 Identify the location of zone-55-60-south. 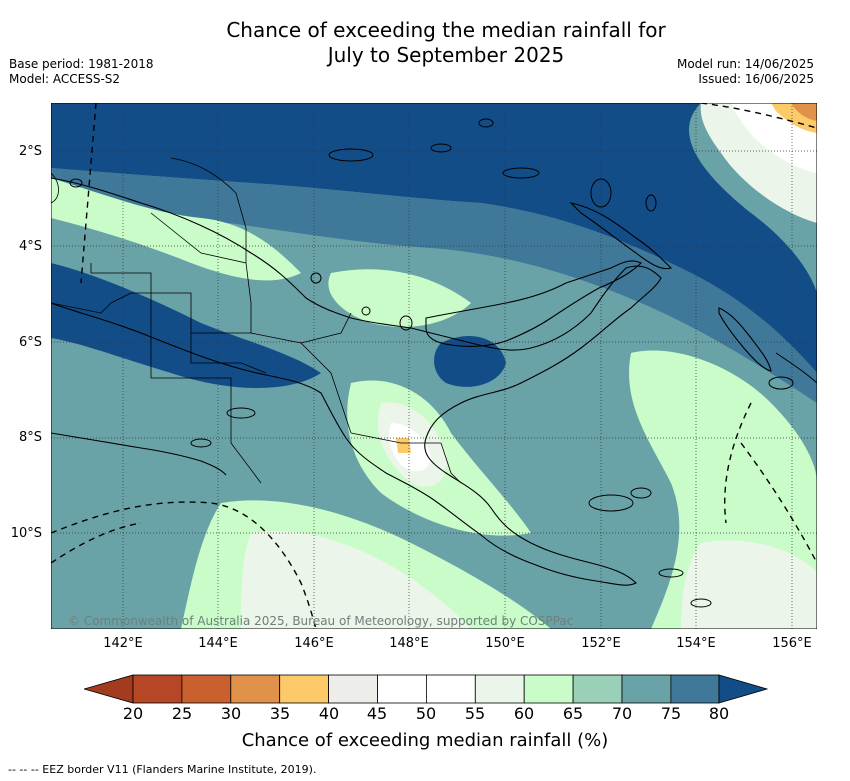
(356, 580).